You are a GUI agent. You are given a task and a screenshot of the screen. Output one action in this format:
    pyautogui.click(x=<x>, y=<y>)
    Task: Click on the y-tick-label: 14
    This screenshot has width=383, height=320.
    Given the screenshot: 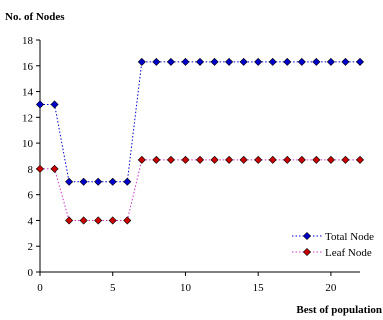 What is the action you would take?
    pyautogui.click(x=28, y=93)
    